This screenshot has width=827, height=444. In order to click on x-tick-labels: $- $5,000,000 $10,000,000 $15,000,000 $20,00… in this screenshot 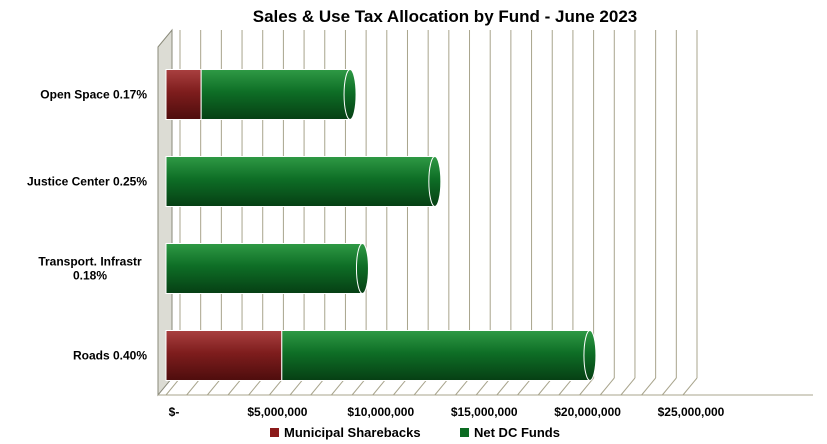, I will do `click(447, 412)`.